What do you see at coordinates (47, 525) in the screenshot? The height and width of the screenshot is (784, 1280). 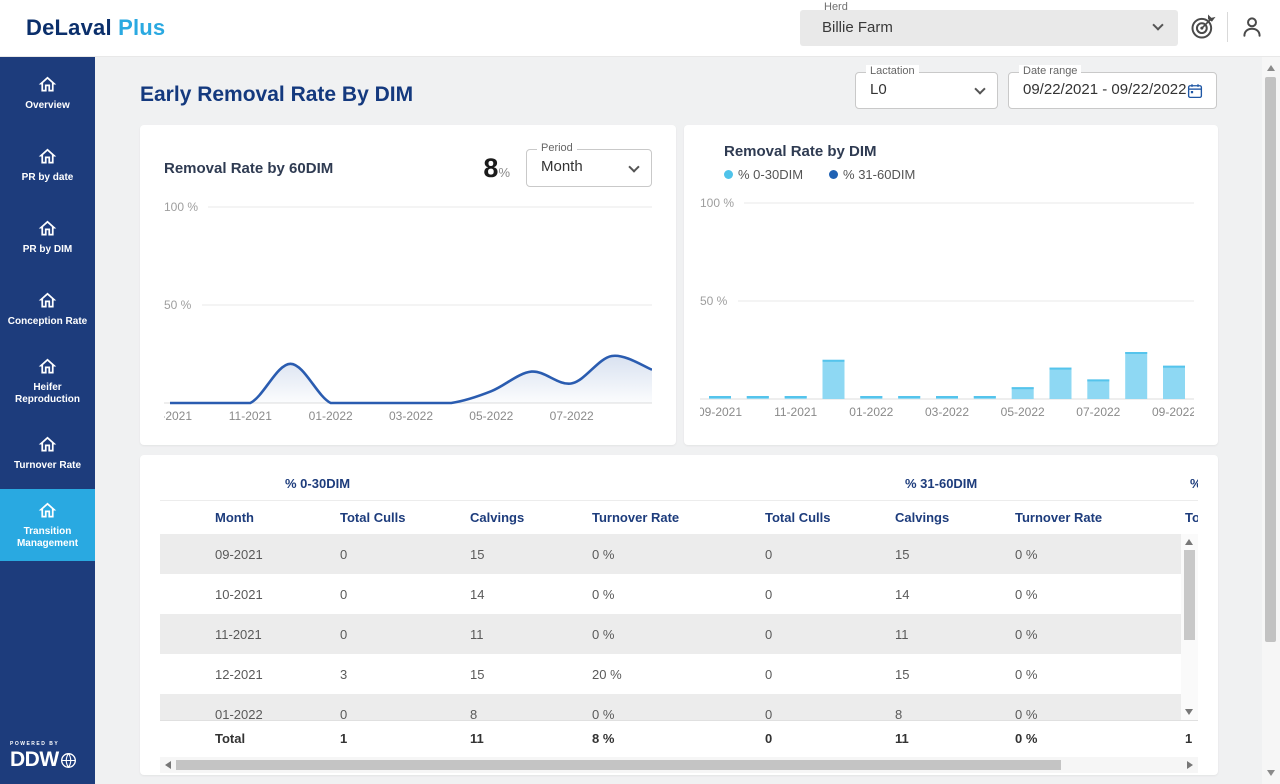 I see `sidebar-item-transition-management: Transition Management` at bounding box center [47, 525].